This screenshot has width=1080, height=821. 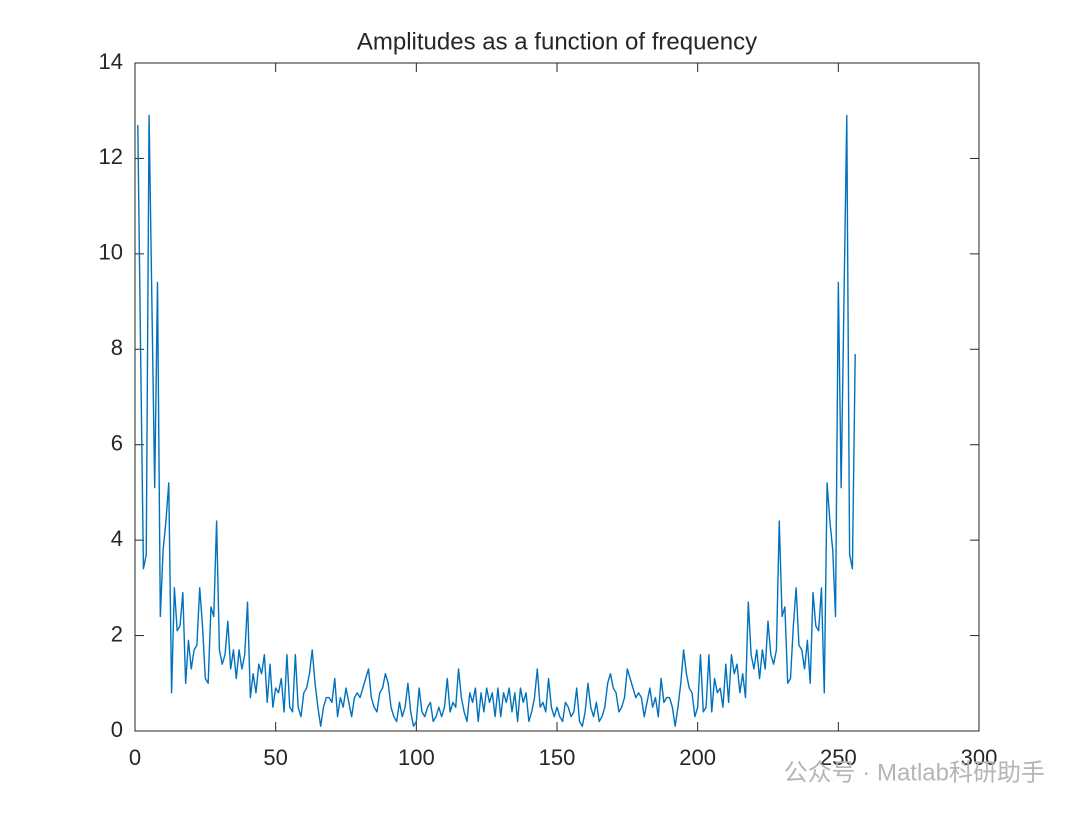 What do you see at coordinates (111, 61) in the screenshot?
I see `y-tick-label: 14` at bounding box center [111, 61].